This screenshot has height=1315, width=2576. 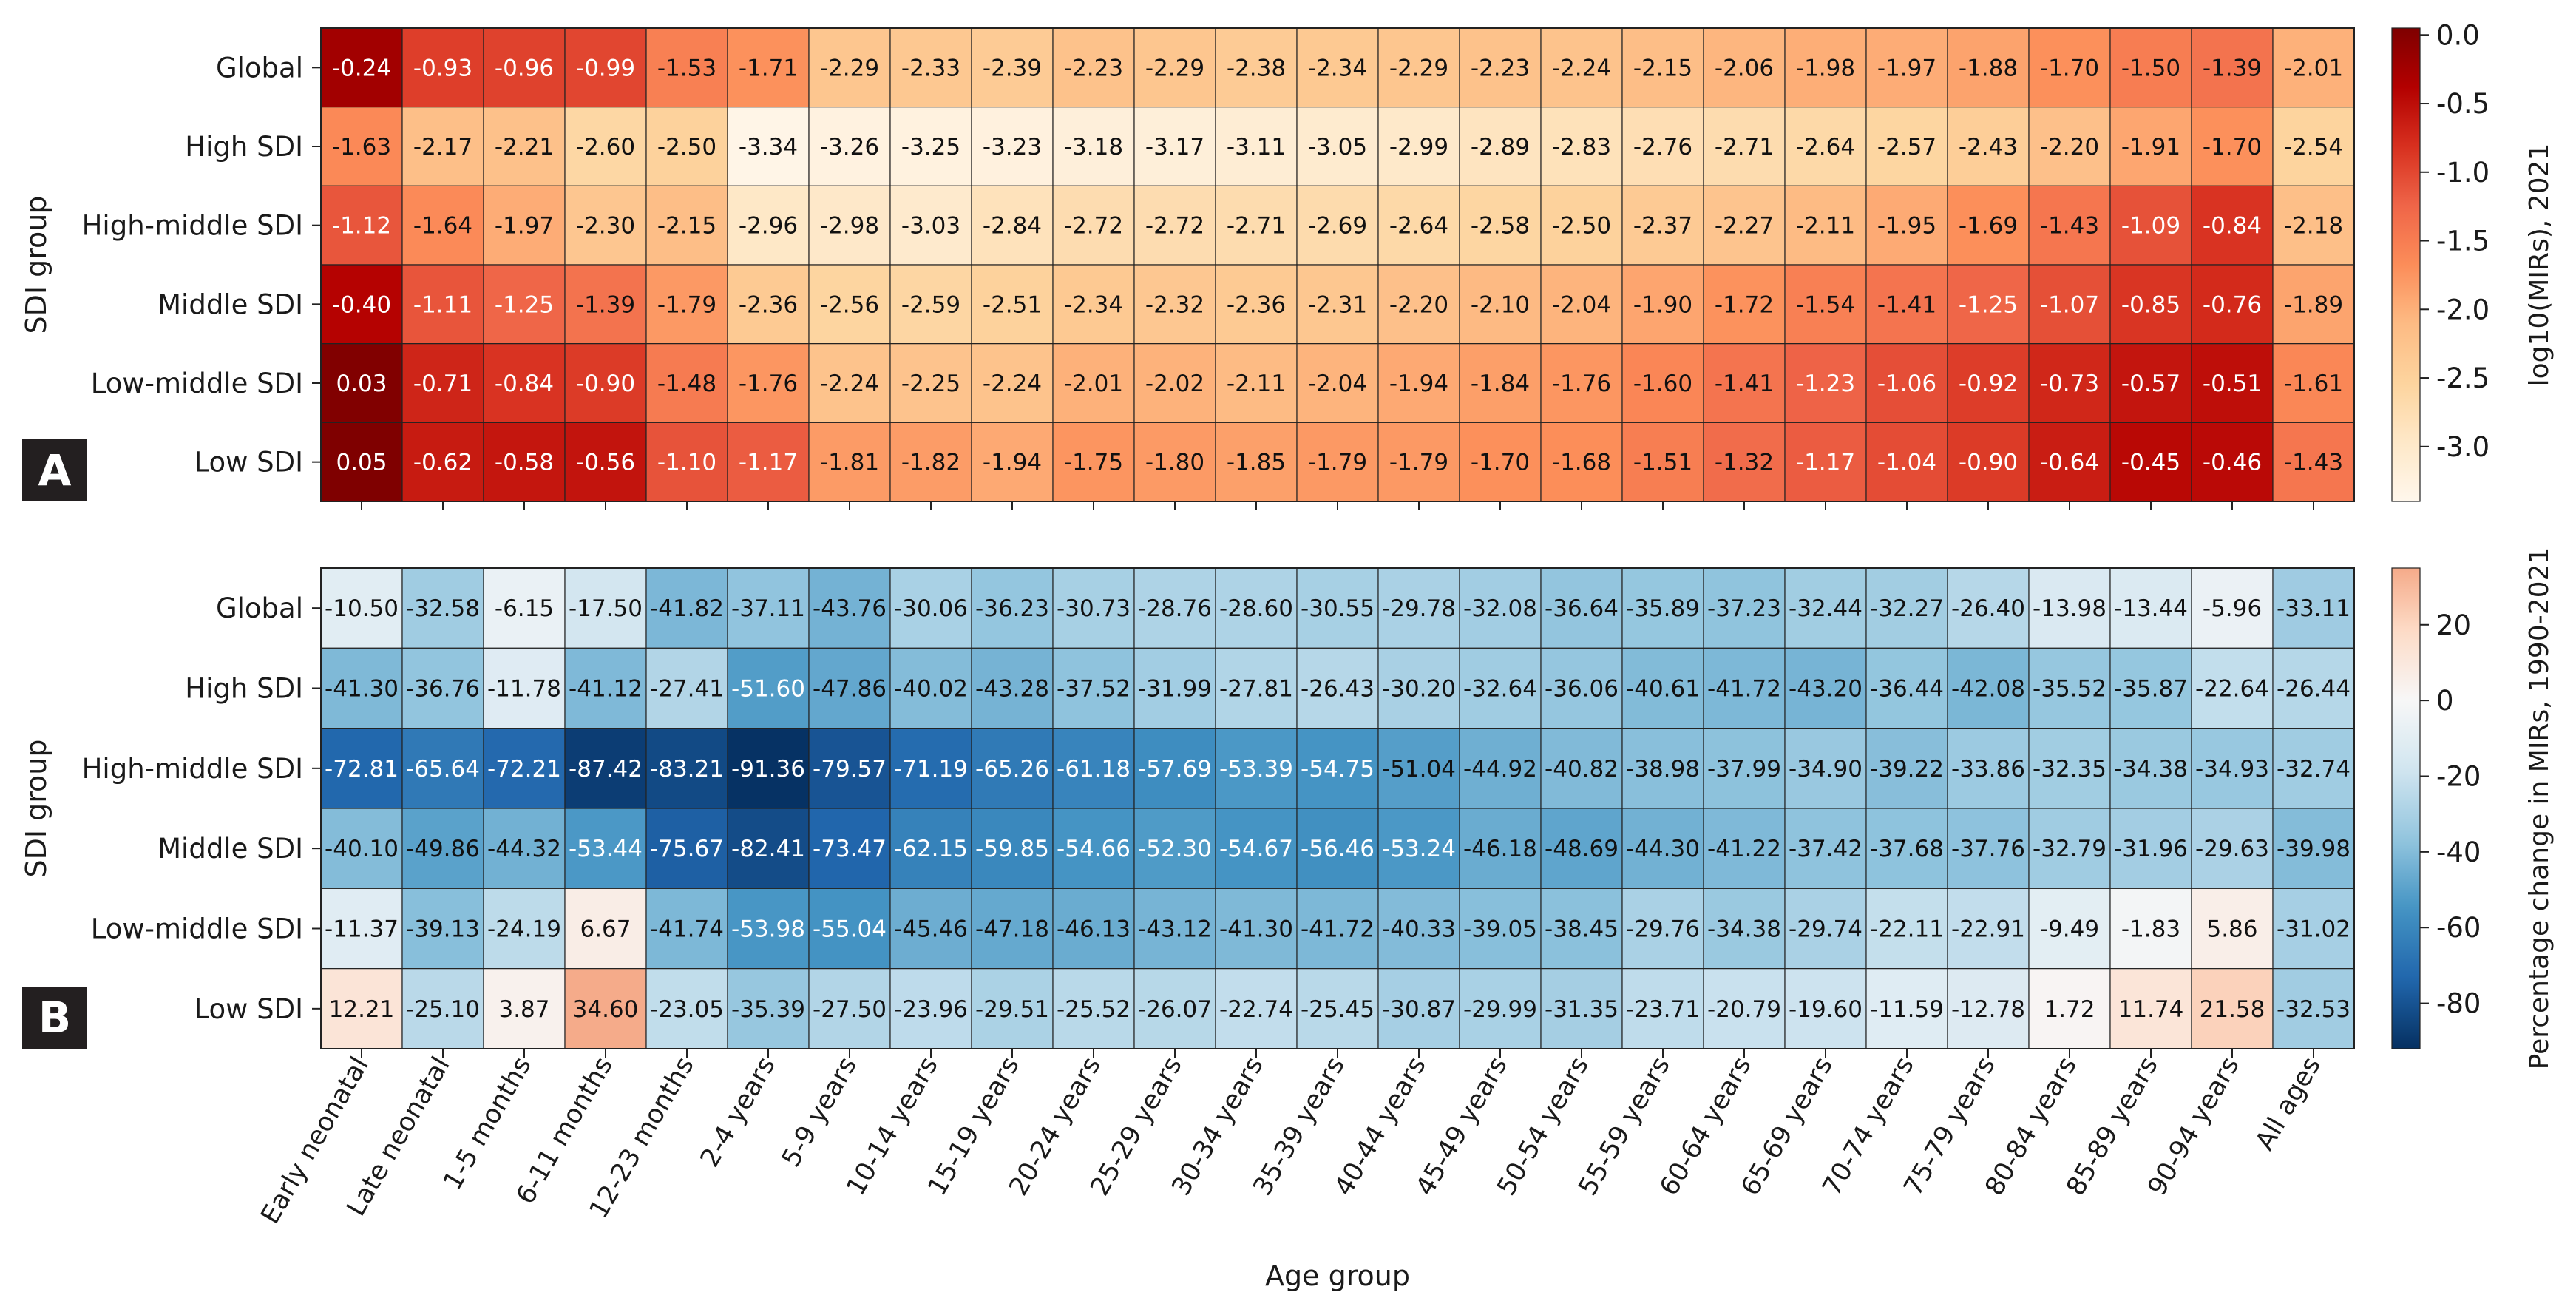 I want to click on colorbar, so click(x=2406, y=808).